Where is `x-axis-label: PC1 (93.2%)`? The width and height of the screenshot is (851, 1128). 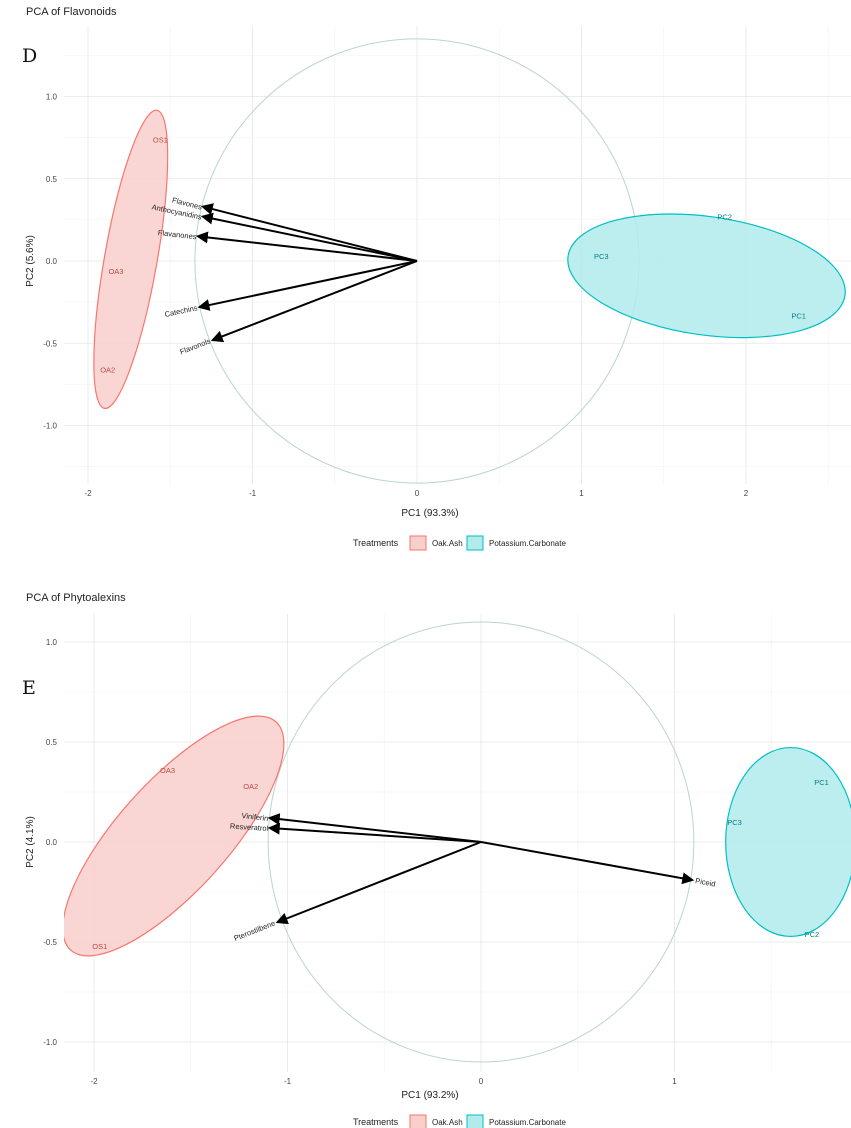
x-axis-label: PC1 (93.2%) is located at coordinates (429, 1095).